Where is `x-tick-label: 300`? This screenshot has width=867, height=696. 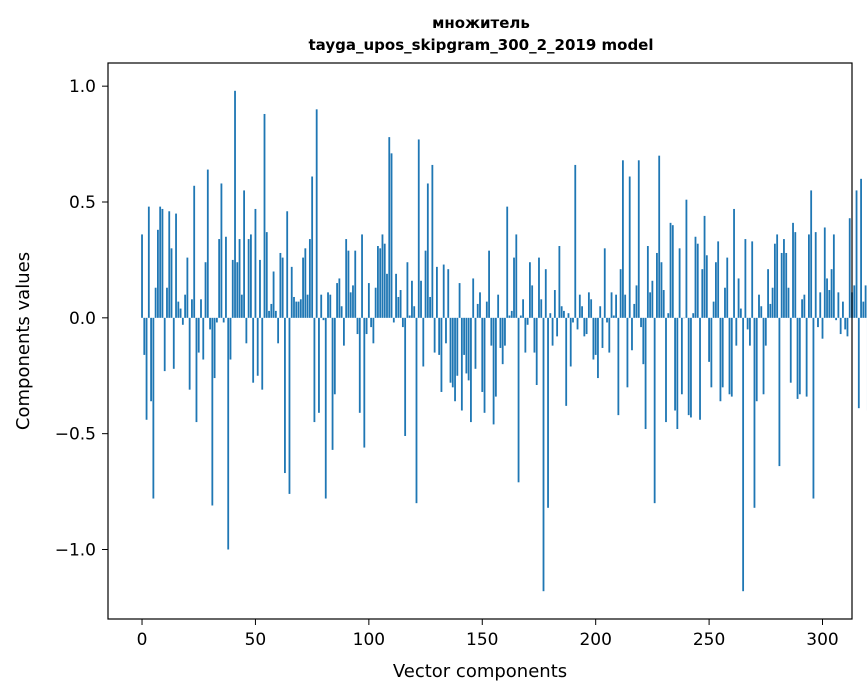
x-tick-label: 300 is located at coordinates (822, 640).